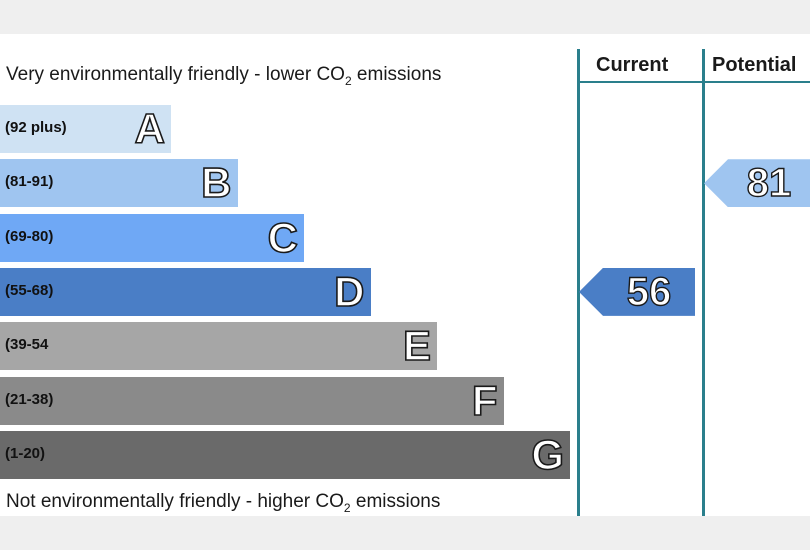 The width and height of the screenshot is (810, 550). What do you see at coordinates (152, 237) in the screenshot?
I see `band-c: (69-80) C` at bounding box center [152, 237].